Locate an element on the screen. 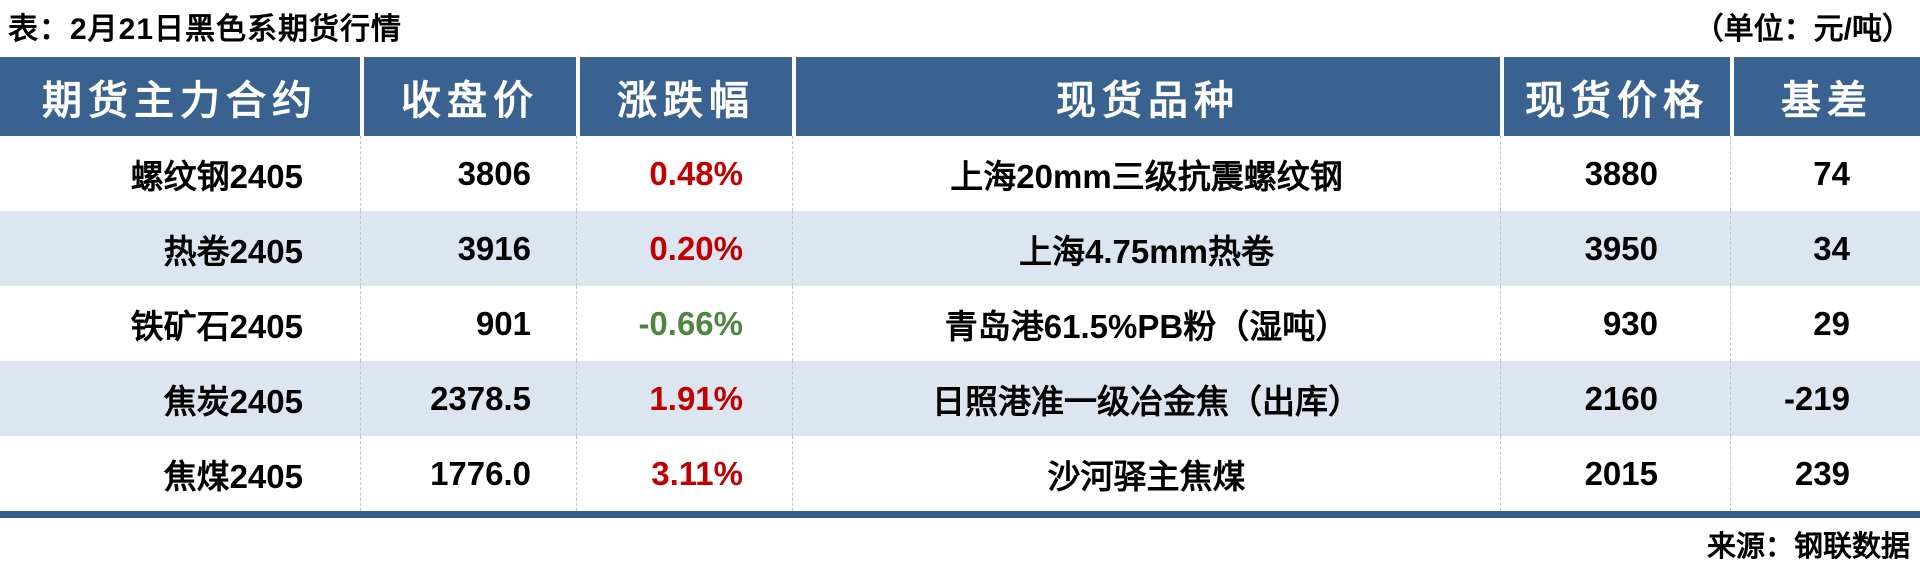 This screenshot has height=569, width=1920. cell-change: 0.20% is located at coordinates (684, 248).